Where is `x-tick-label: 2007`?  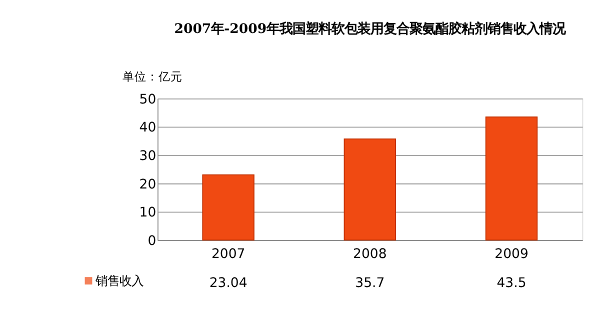
x-tick-label: 2007 is located at coordinates (228, 254).